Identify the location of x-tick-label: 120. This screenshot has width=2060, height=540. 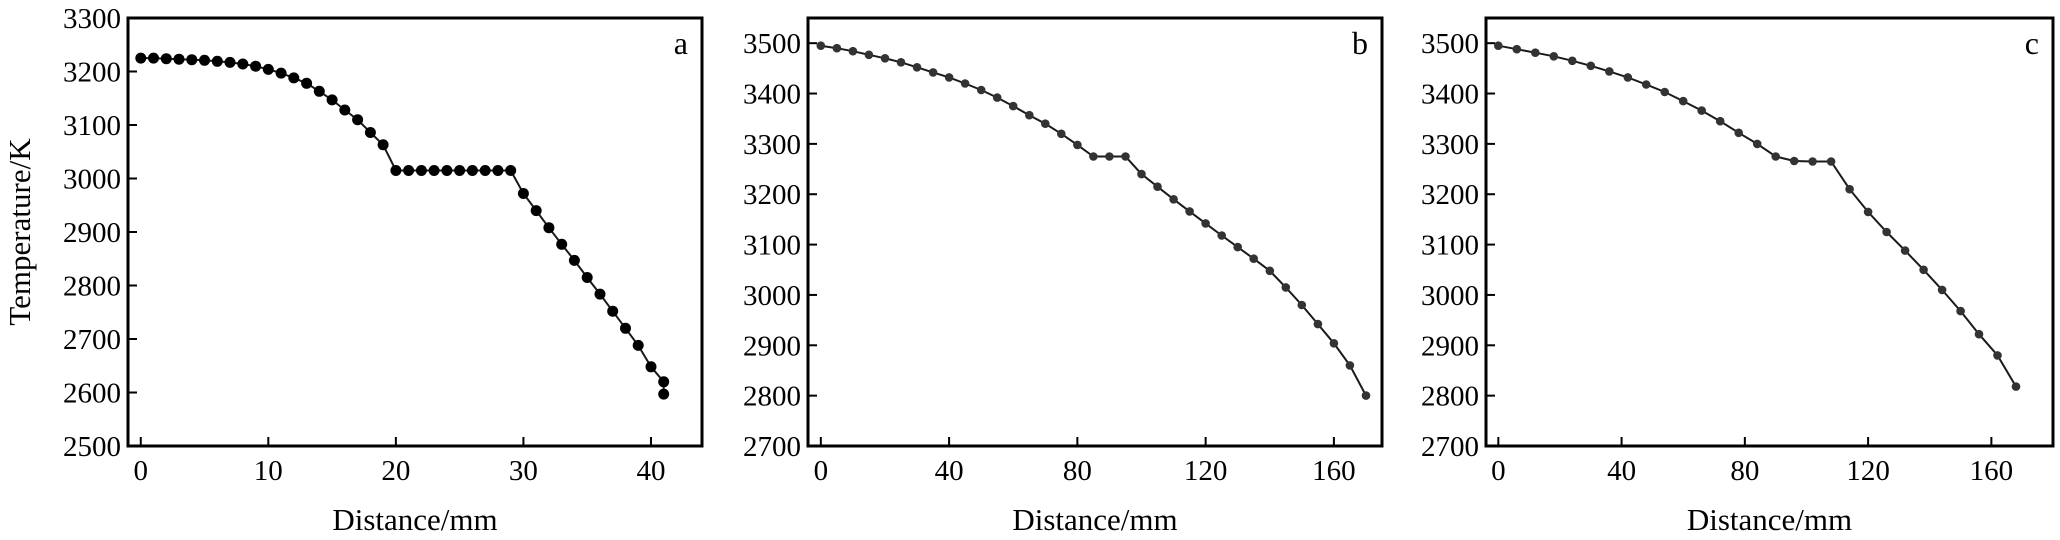
(1868, 471).